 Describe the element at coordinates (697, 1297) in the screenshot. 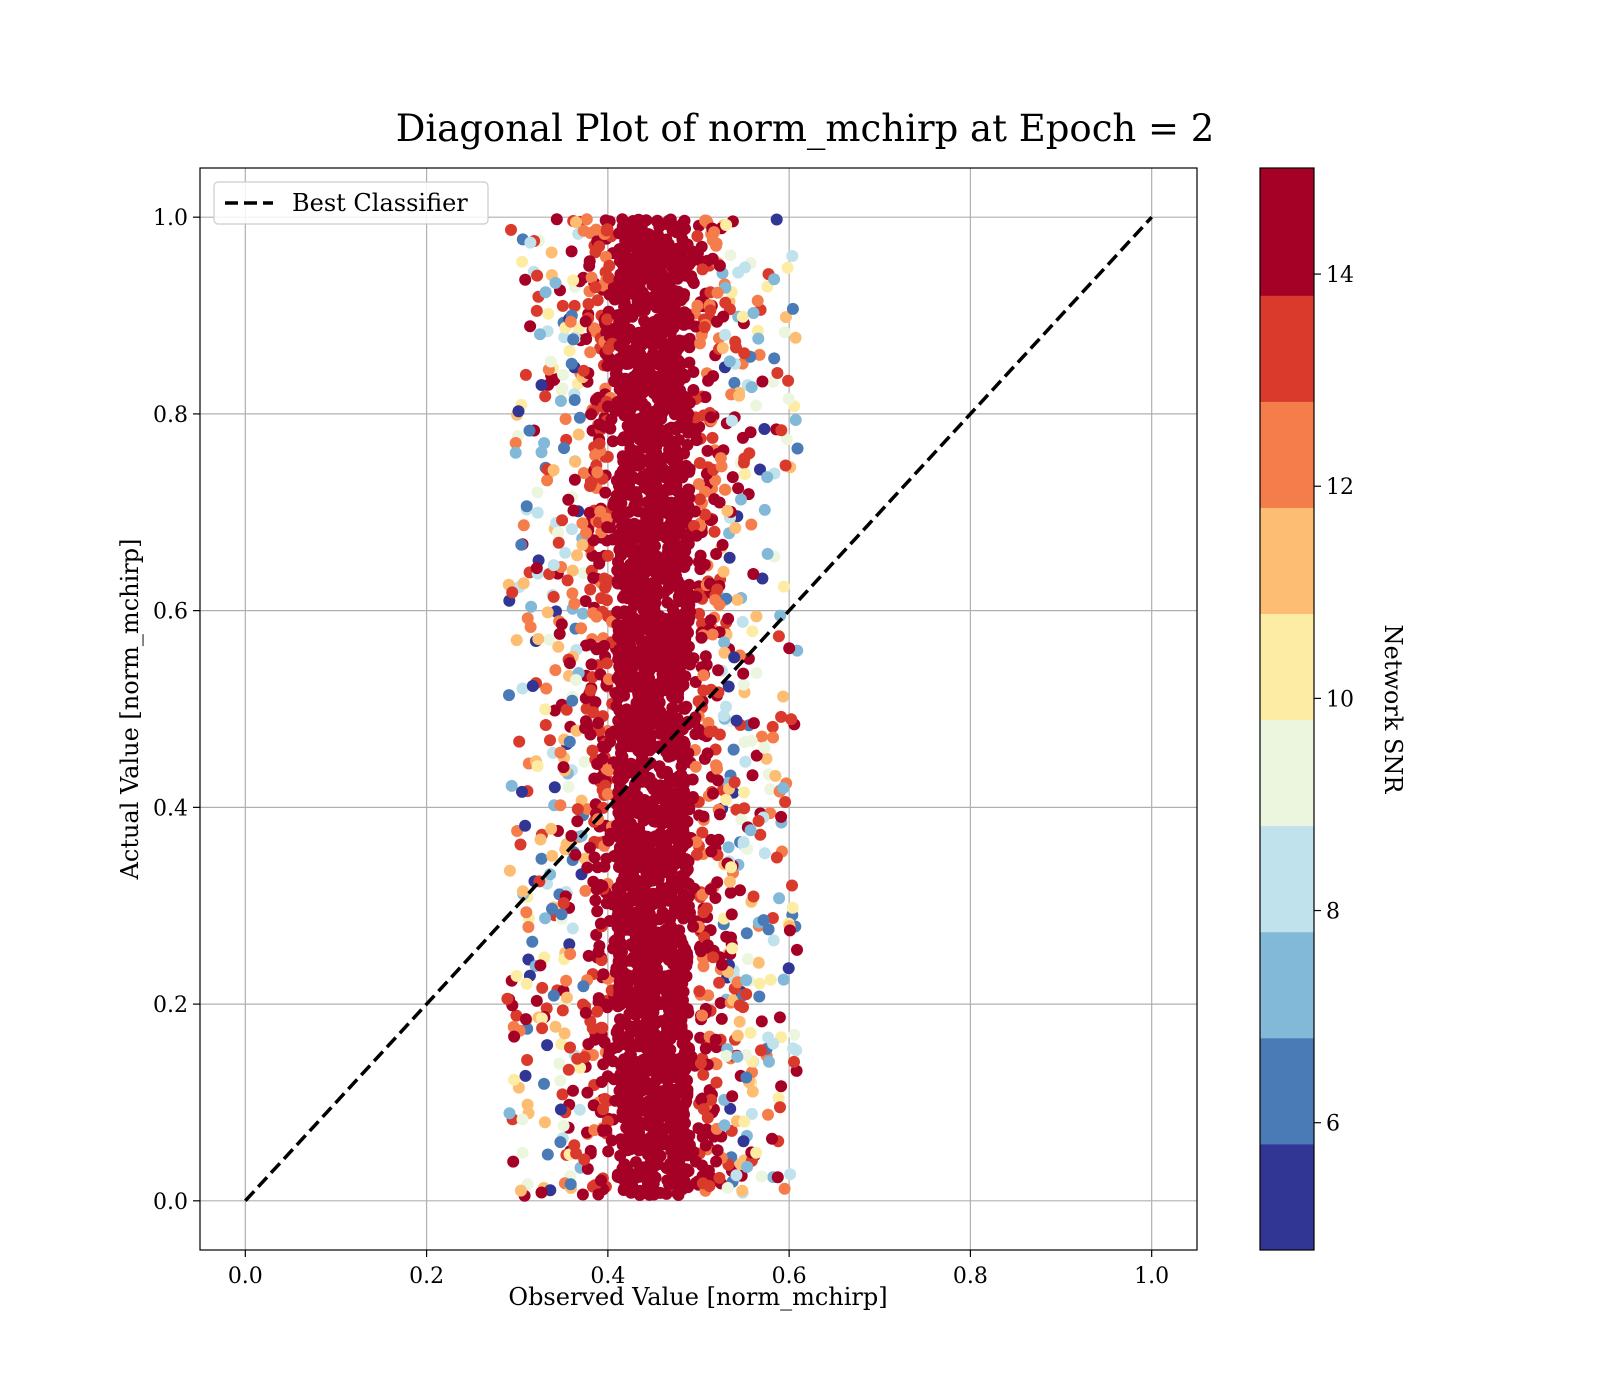

I see `x-axis-label: Observed Value [norm_mchirp]` at that location.